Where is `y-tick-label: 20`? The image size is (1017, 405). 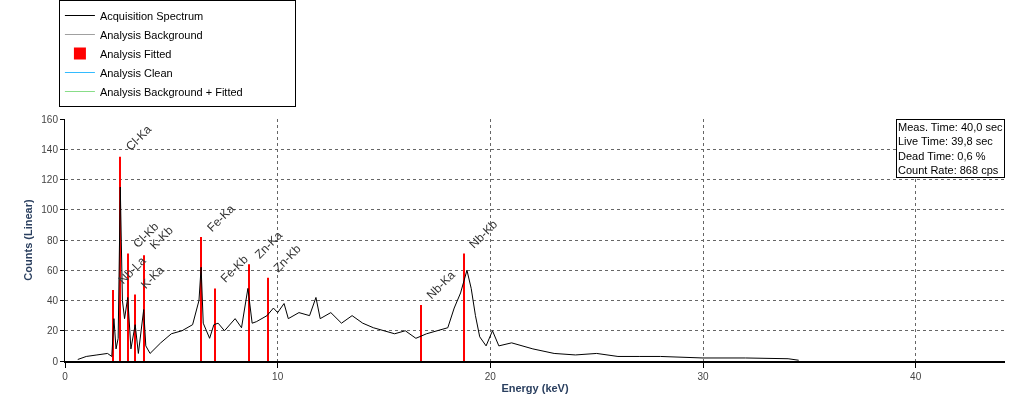
y-tick-label: 20 is located at coordinates (52, 331).